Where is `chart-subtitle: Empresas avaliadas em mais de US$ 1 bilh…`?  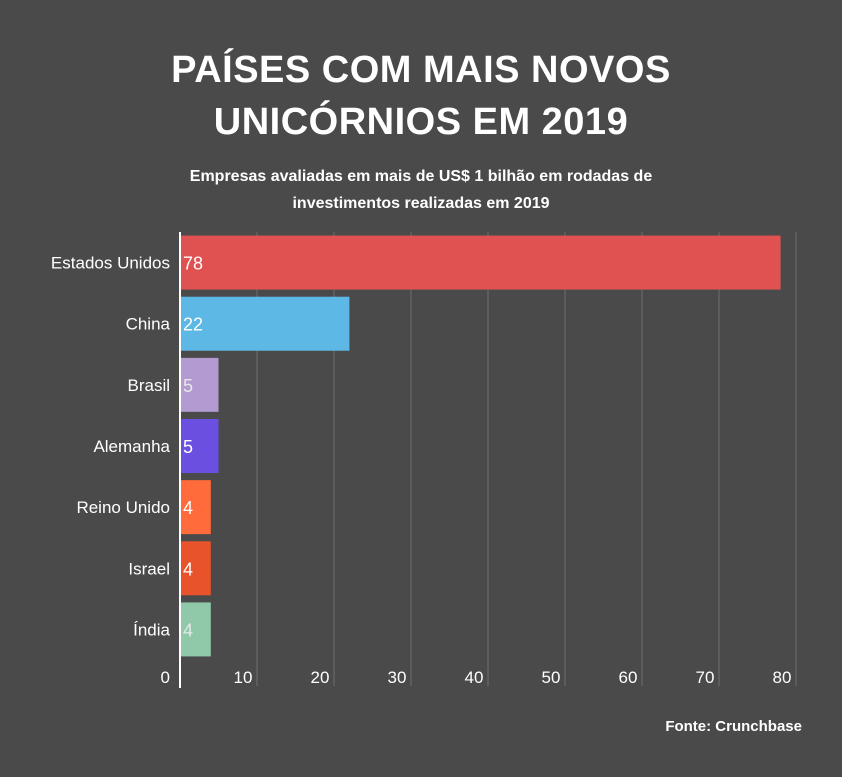
chart-subtitle: Empresas avaliadas em mais de US$ 1 bilh… is located at coordinates (421, 190).